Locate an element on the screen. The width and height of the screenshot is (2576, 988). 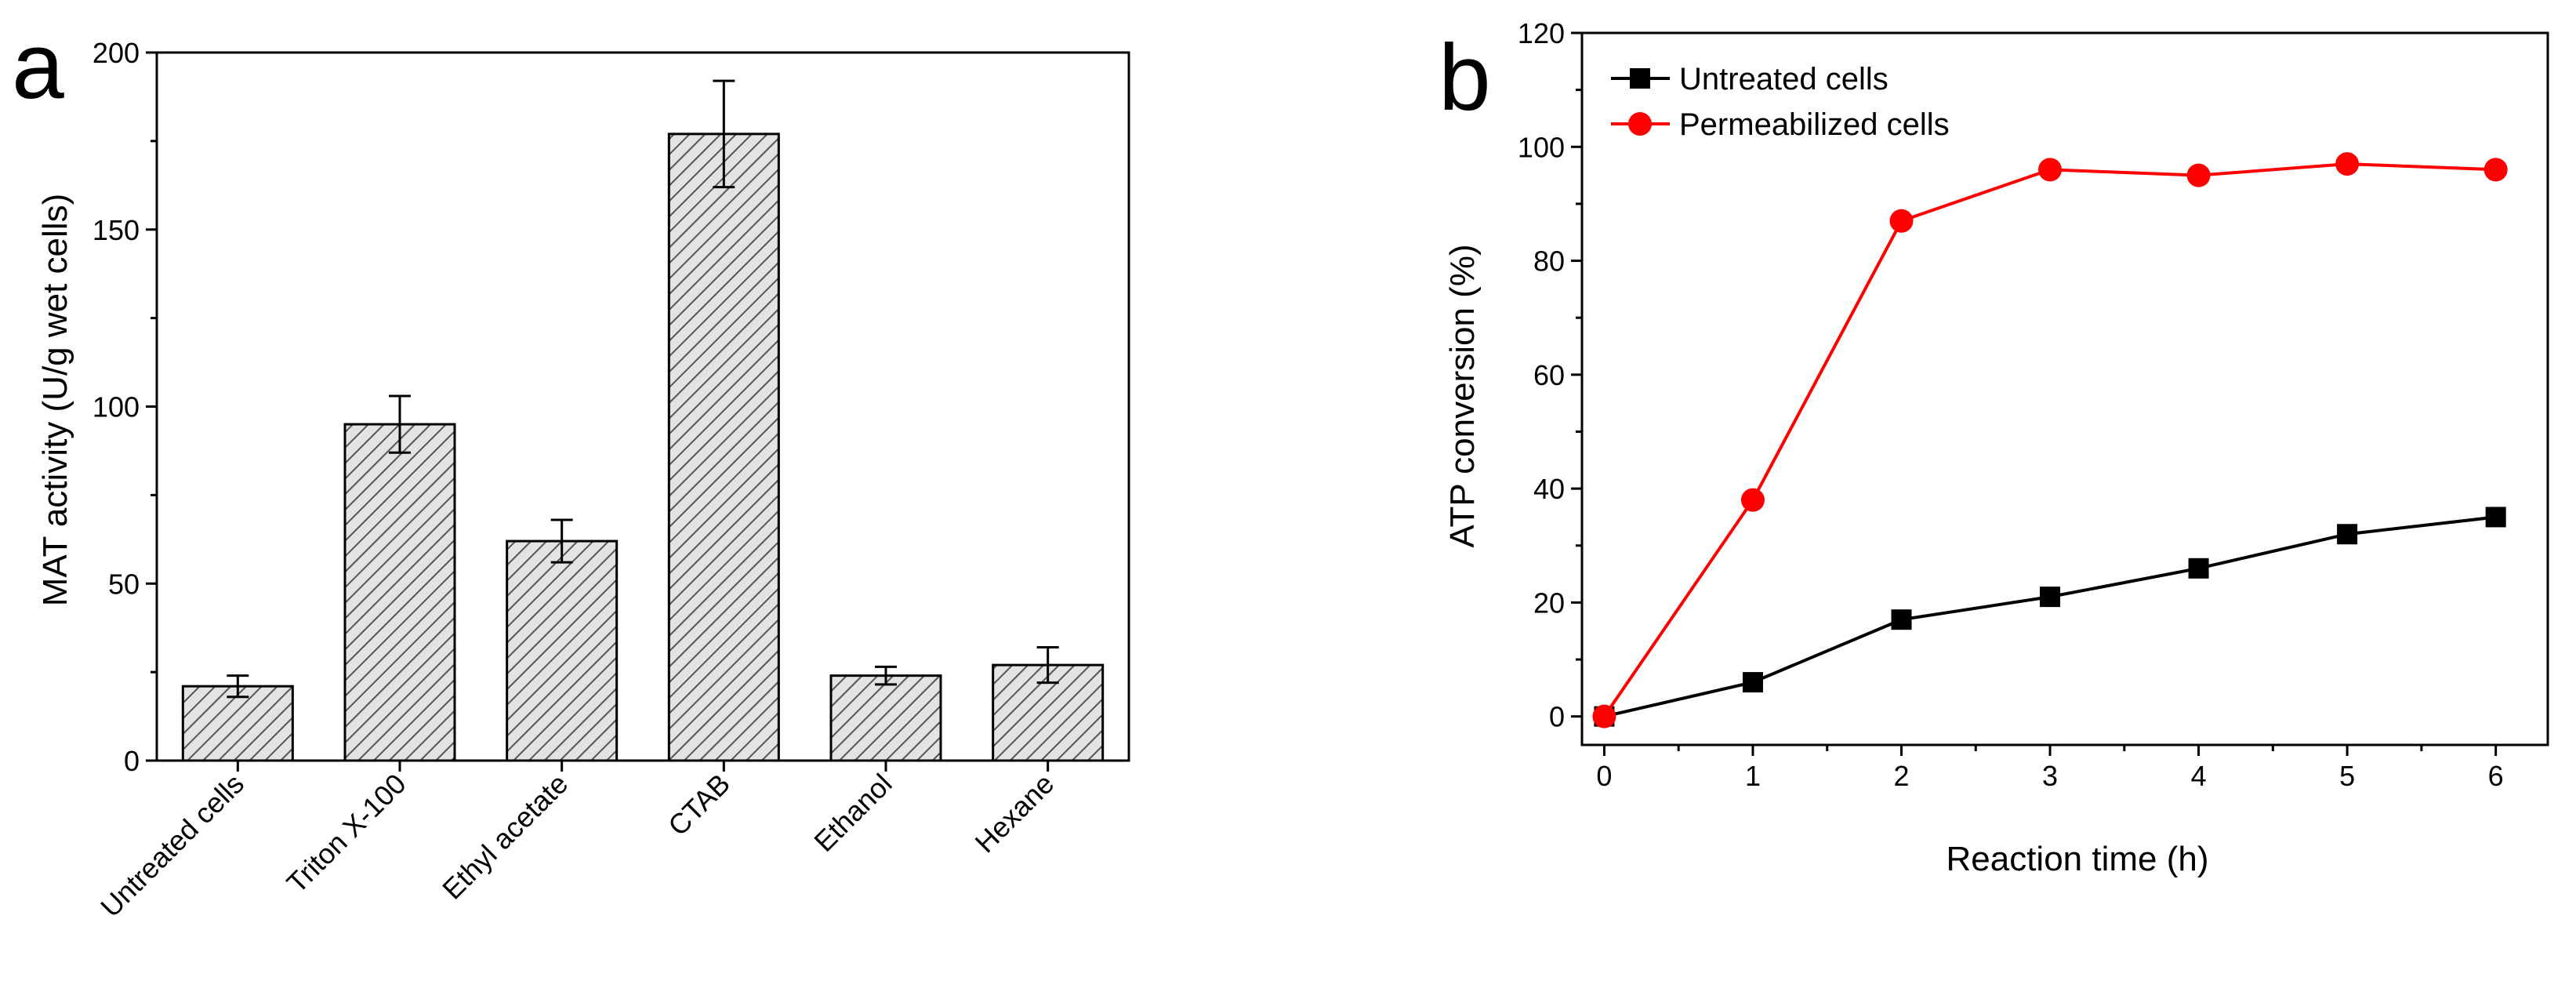
panel-b-y-tick-label: 40 is located at coordinates (1549, 489).